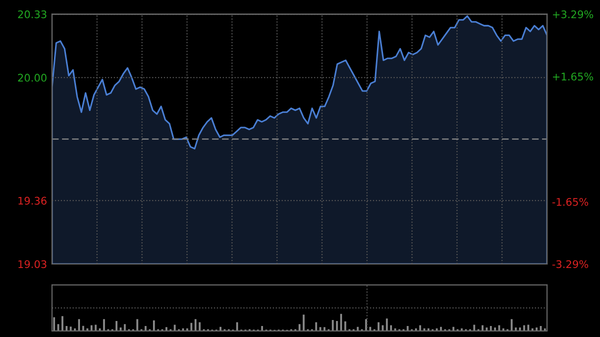 This screenshot has height=337, width=600. What do you see at coordinates (32, 78) in the screenshot?
I see `y-tick-label: 20.00` at bounding box center [32, 78].